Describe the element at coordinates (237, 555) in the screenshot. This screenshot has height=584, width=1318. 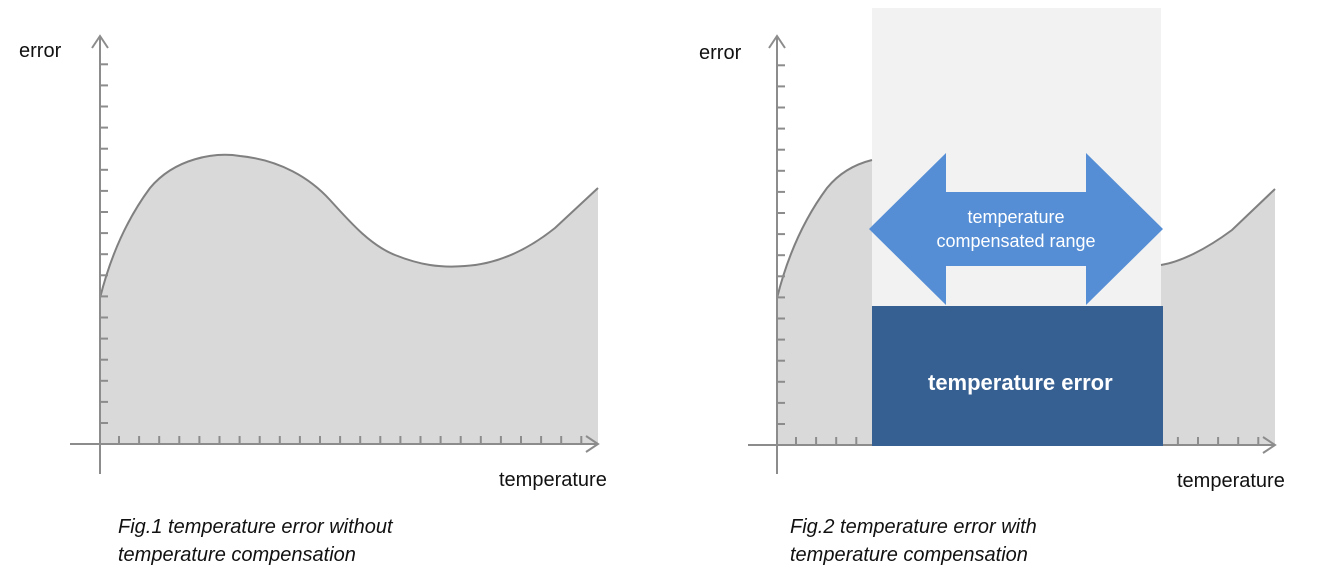
I see `fig1-caption-line2: temperature compensation` at that location.